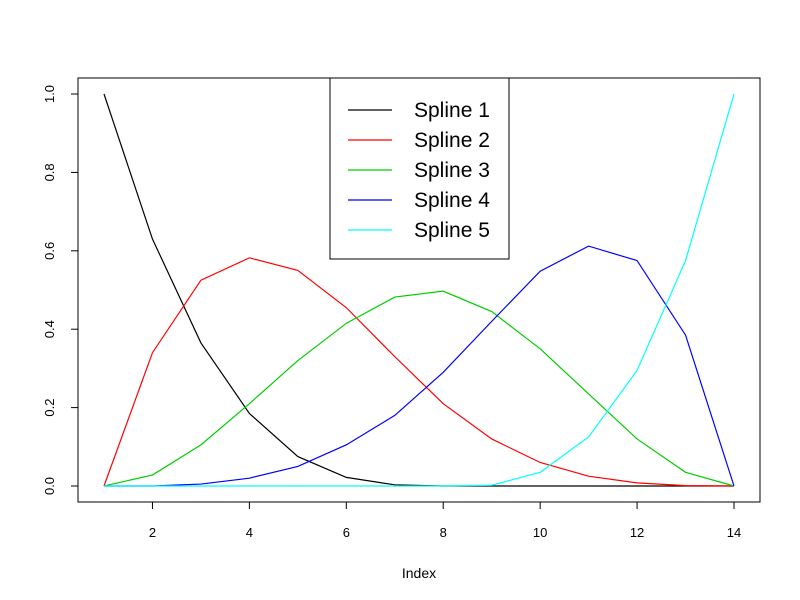 Image resolution: width=800 pixels, height=600 pixels. Describe the element at coordinates (49, 94) in the screenshot. I see `y-tick-label: 1.0` at that location.